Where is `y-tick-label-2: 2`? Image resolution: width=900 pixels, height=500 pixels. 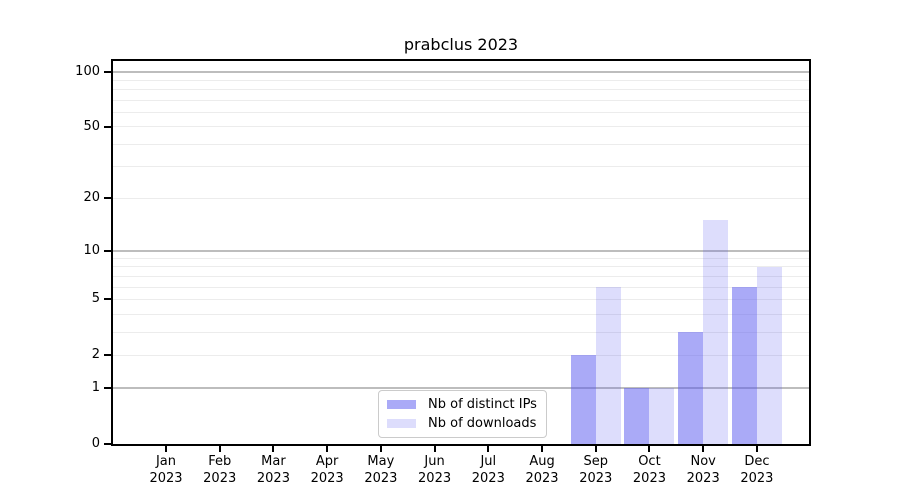 y-tick-label-2: 2 is located at coordinates (95, 355).